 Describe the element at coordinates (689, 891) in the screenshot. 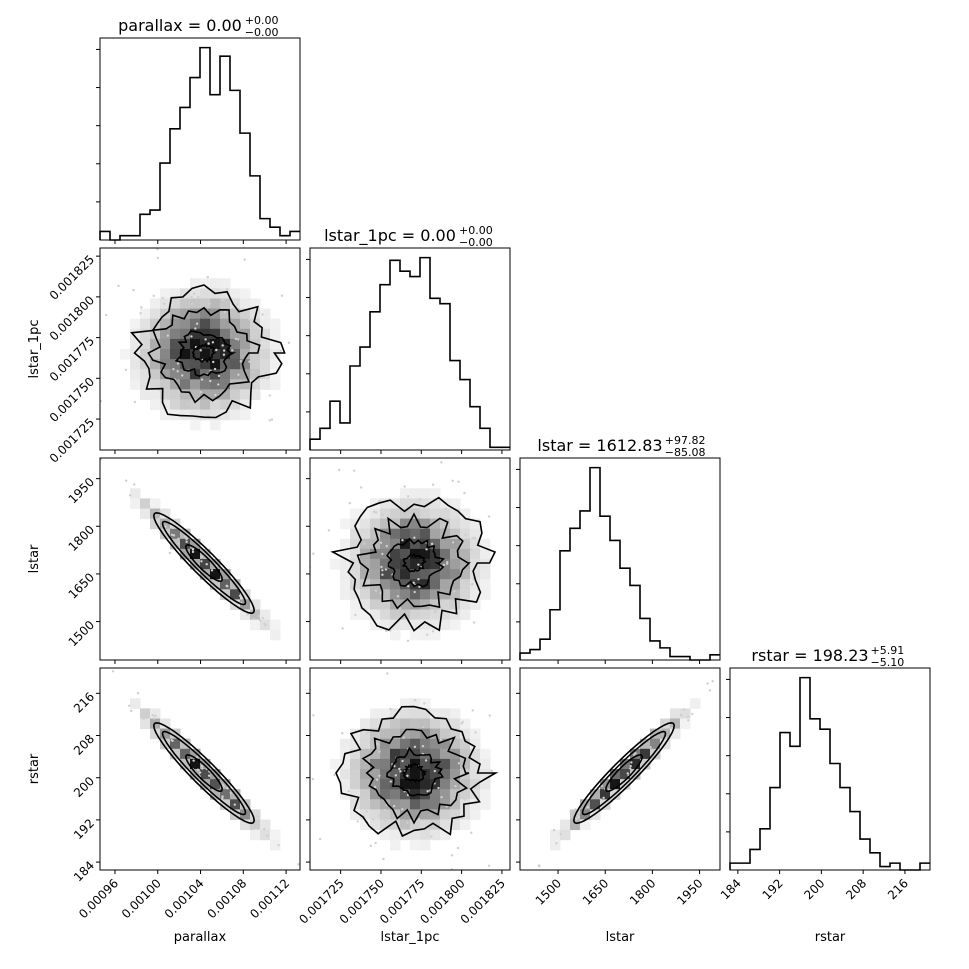

I see `x-tick-label-lstar: 1950` at that location.